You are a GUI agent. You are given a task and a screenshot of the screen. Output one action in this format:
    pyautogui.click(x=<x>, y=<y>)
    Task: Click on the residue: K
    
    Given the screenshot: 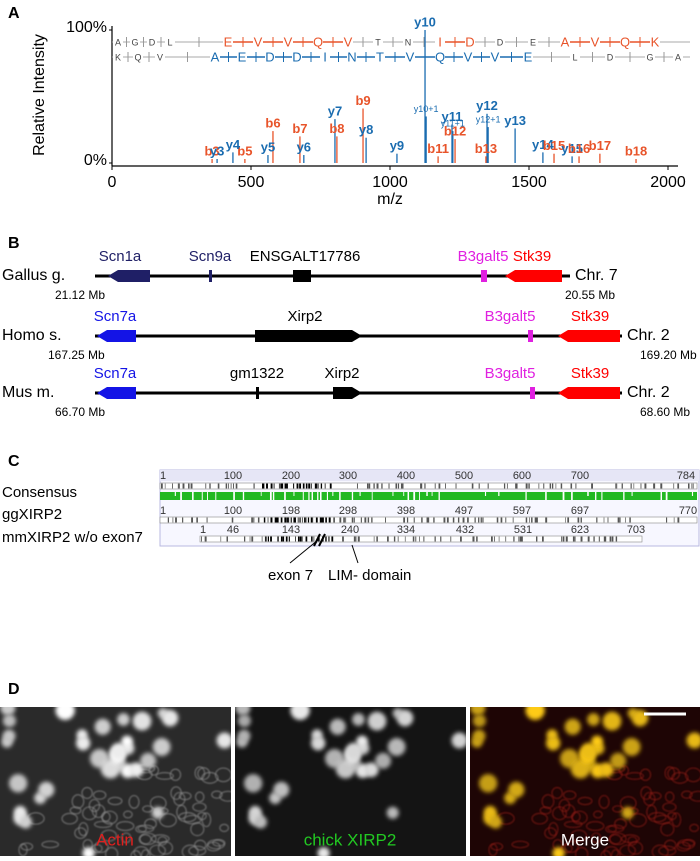 What is the action you would take?
    pyautogui.click(x=118, y=57)
    